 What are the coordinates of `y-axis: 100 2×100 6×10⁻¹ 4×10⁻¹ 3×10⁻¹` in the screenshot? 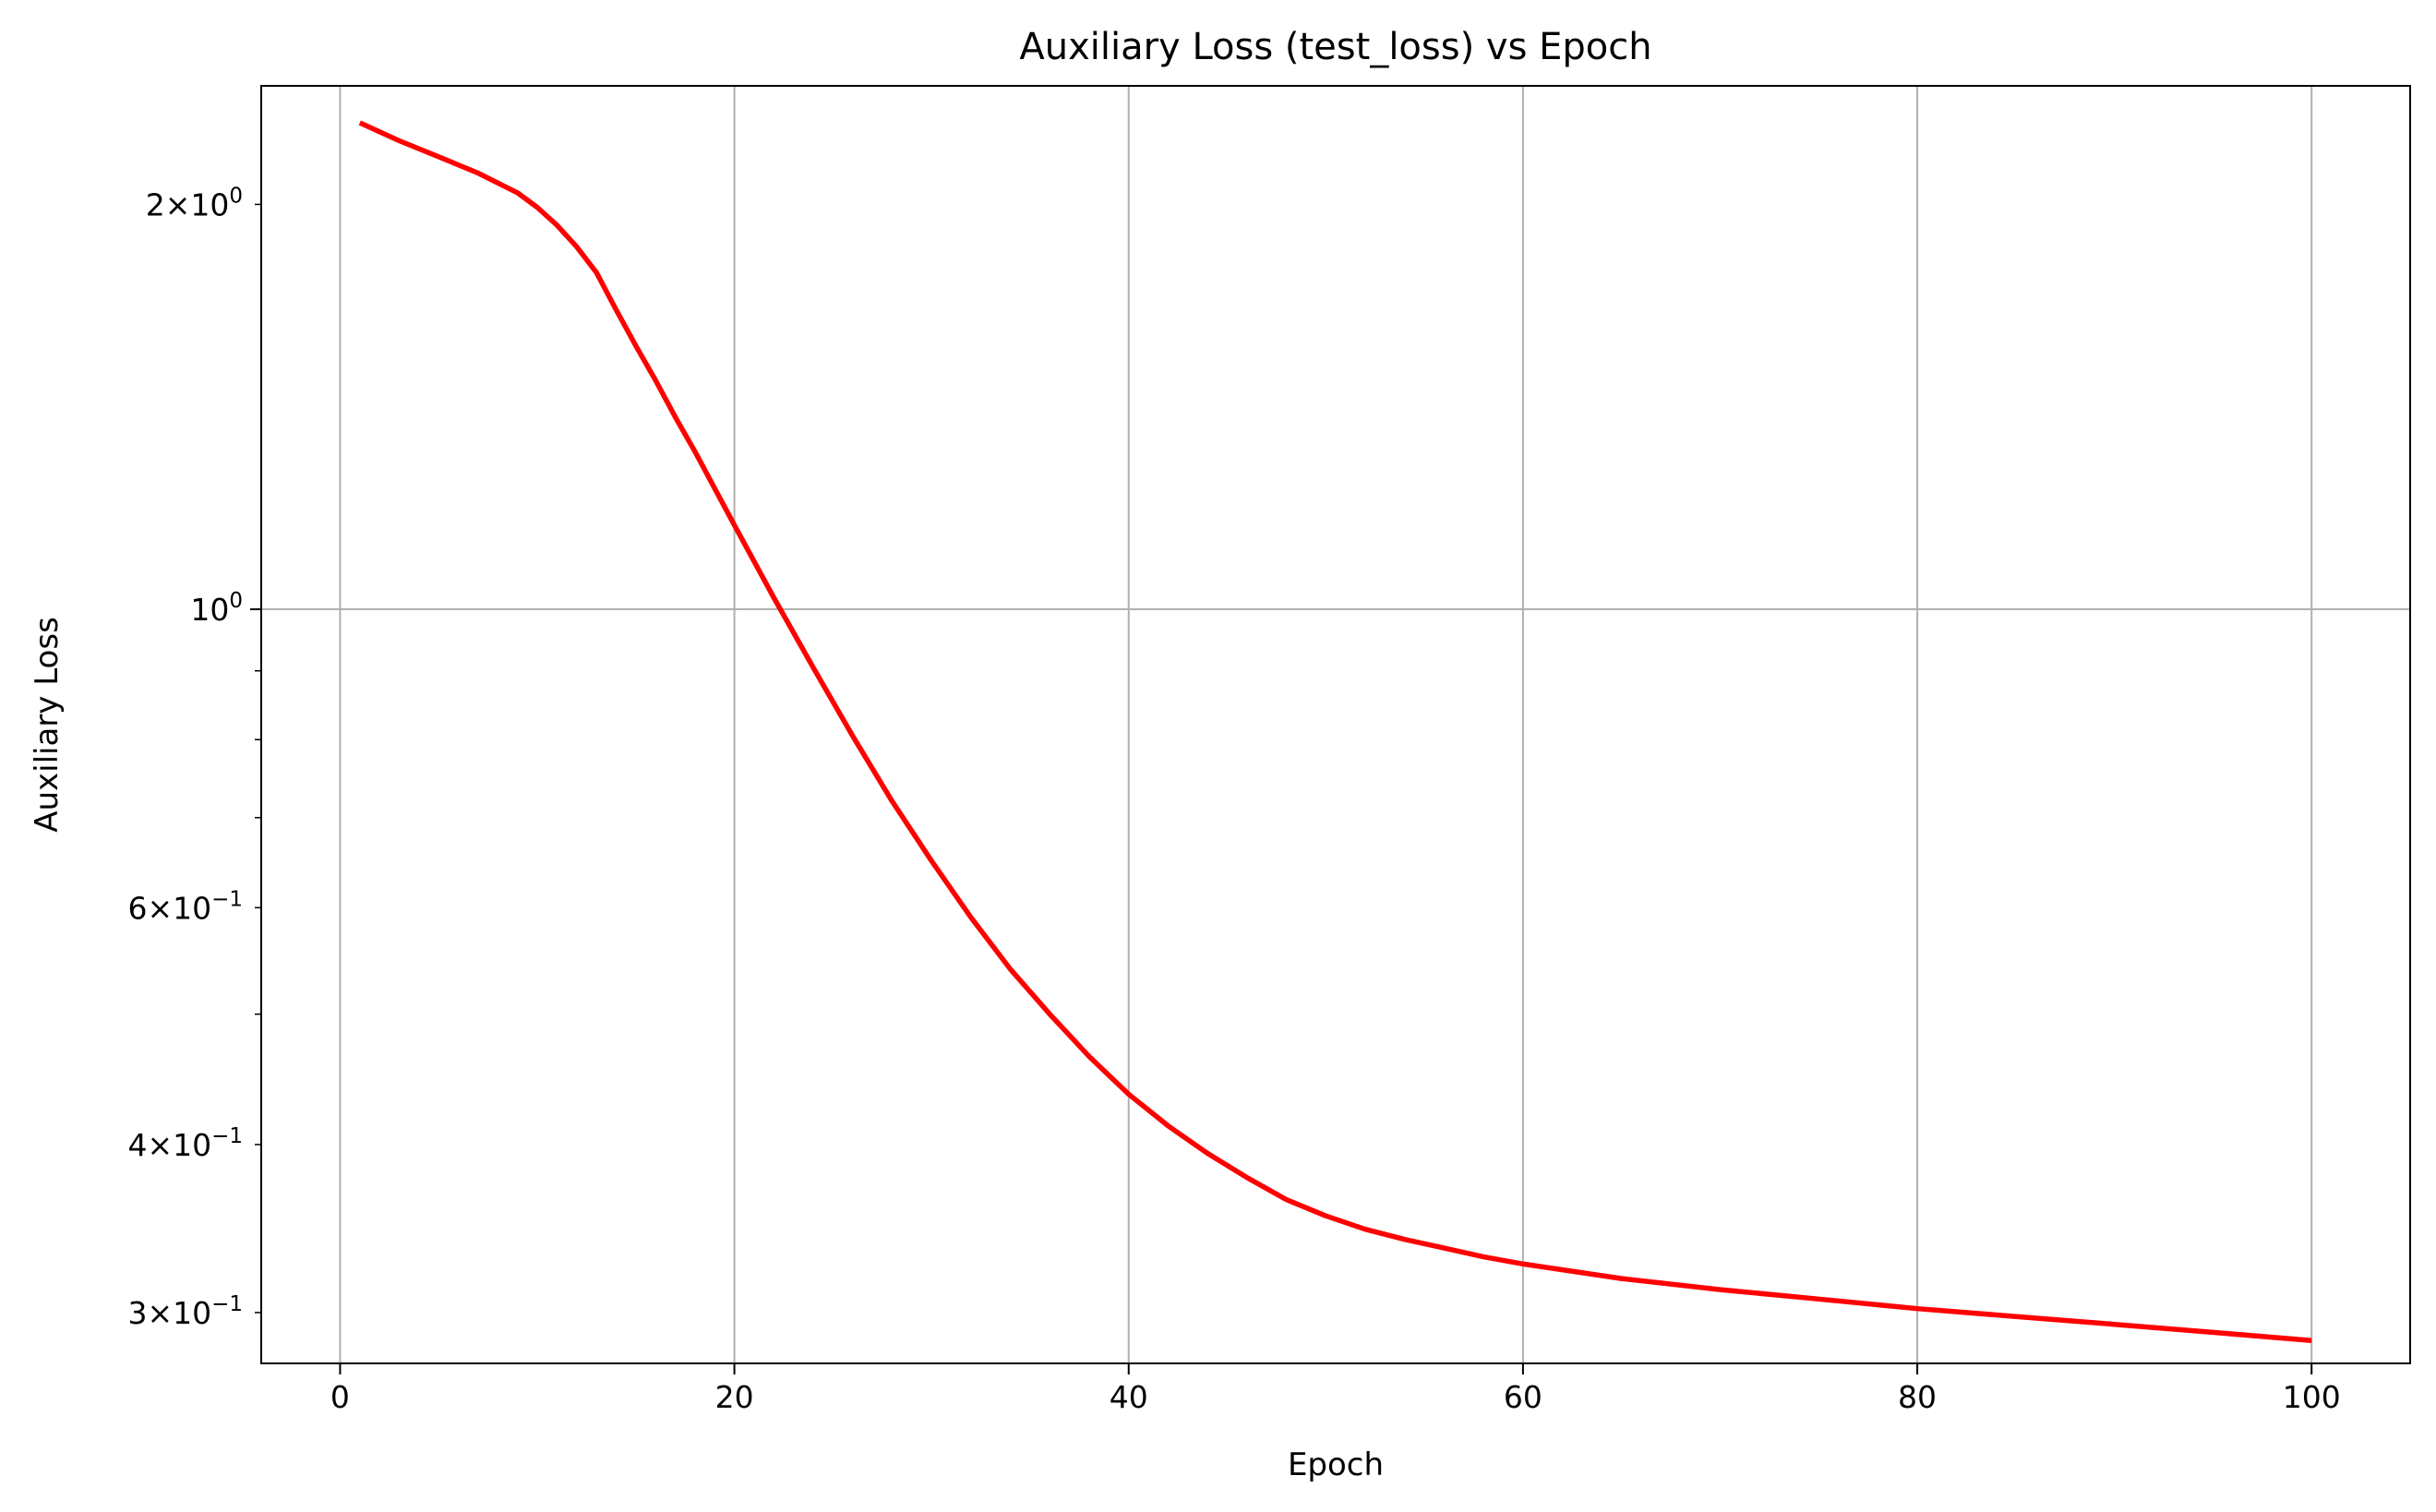 It's located at (194, 757).